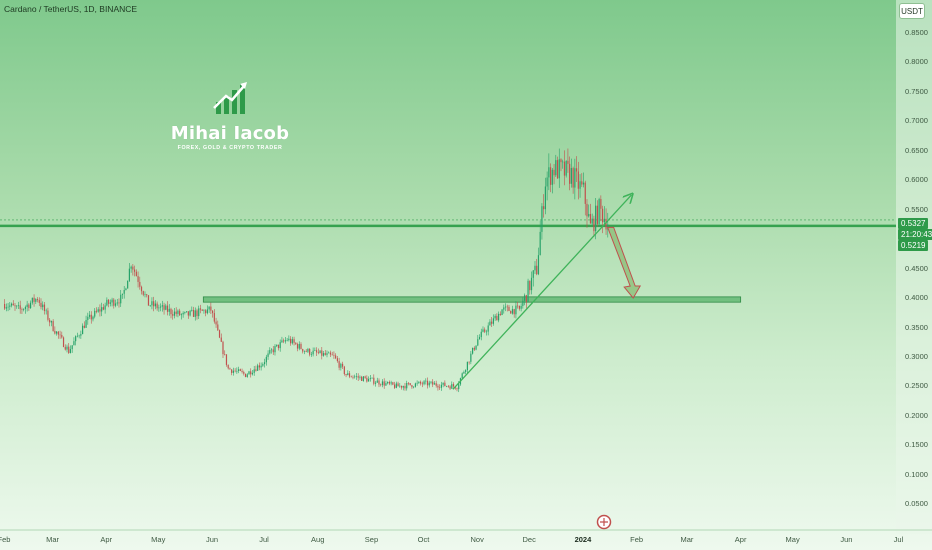 This screenshot has height=550, width=932. What do you see at coordinates (542, 292) in the screenshot?
I see `trend-line` at bounding box center [542, 292].